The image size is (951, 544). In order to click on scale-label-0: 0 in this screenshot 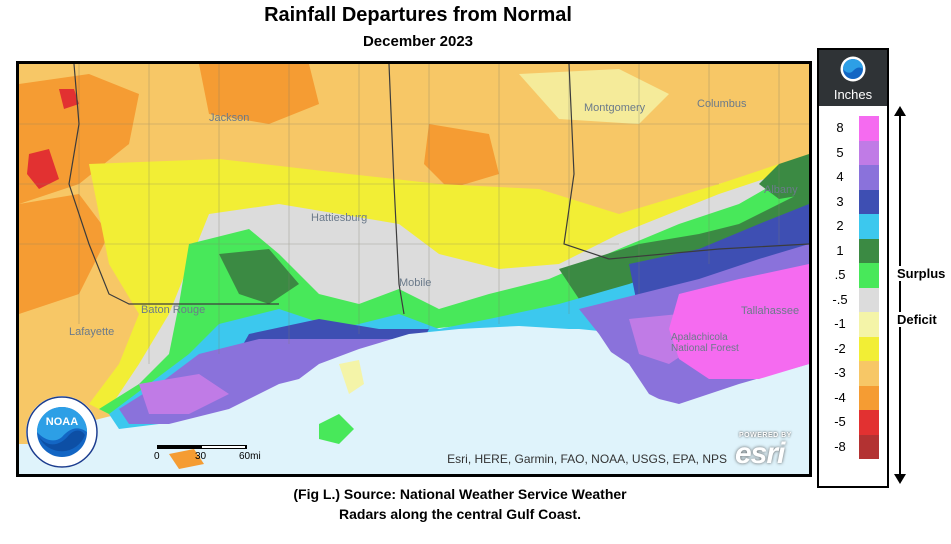, I will do `click(157, 456)`.